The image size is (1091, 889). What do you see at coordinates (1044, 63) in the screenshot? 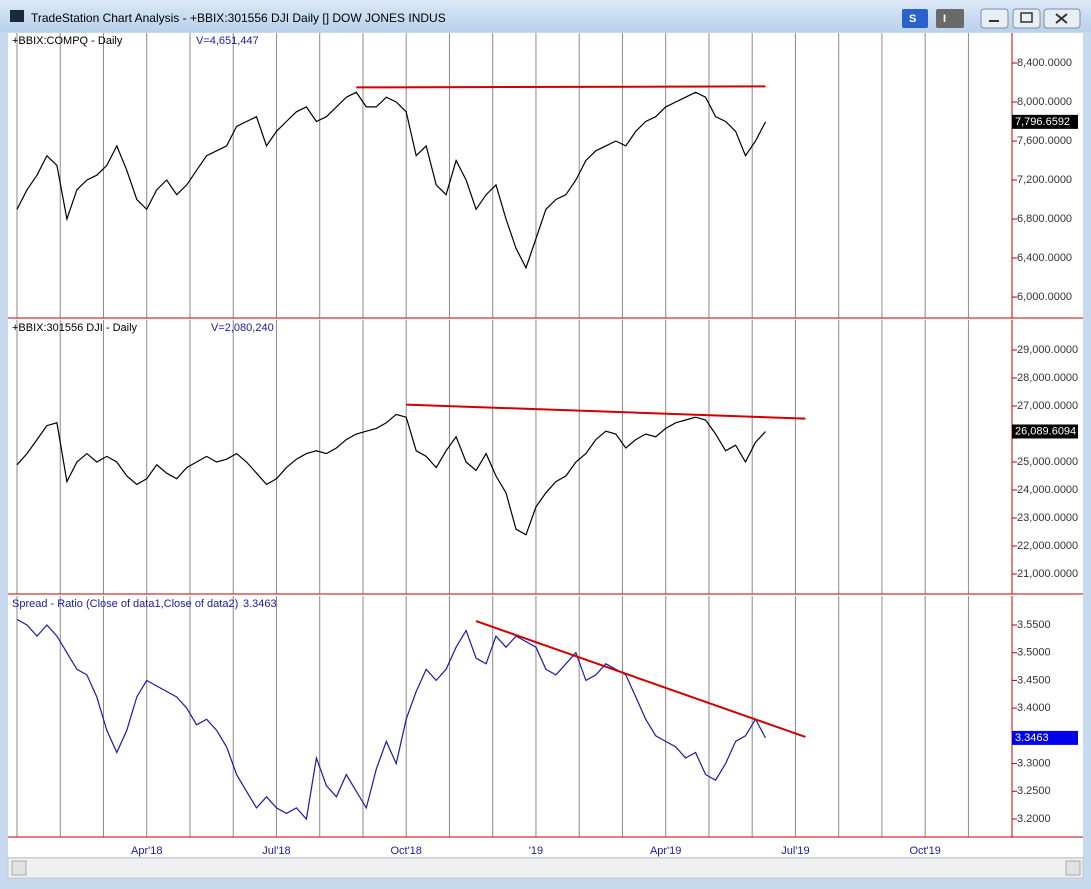
I see `y-tick-label: 8,400.0000` at bounding box center [1044, 63].